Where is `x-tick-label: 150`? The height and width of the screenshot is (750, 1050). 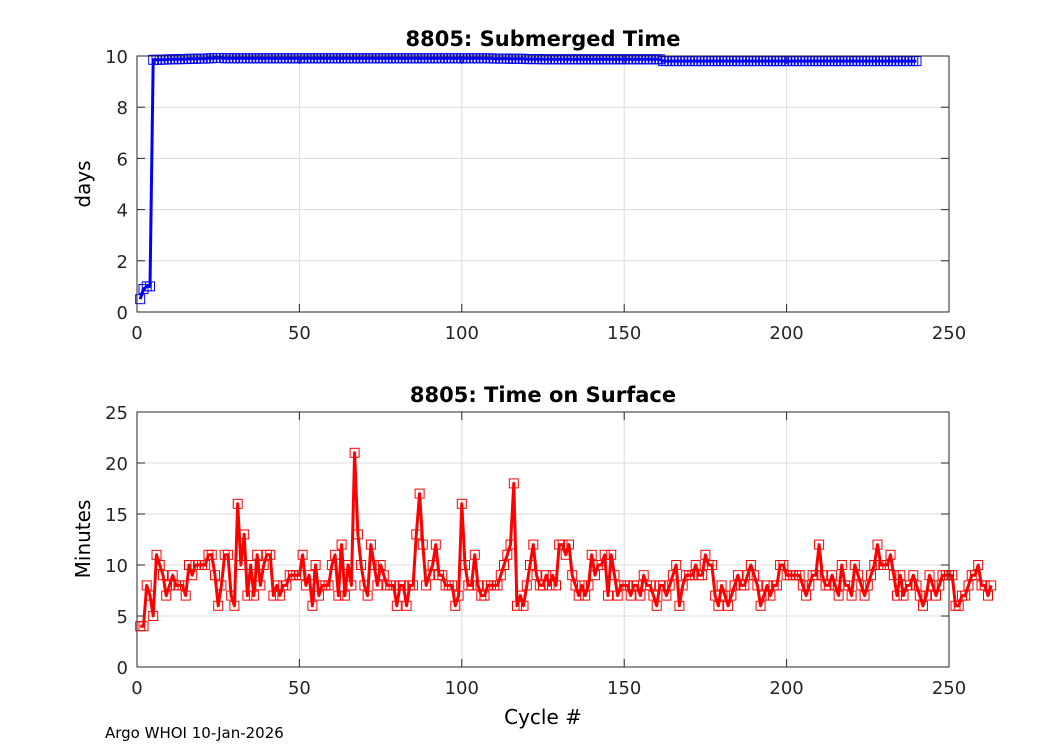
x-tick-label: 150 is located at coordinates (624, 333).